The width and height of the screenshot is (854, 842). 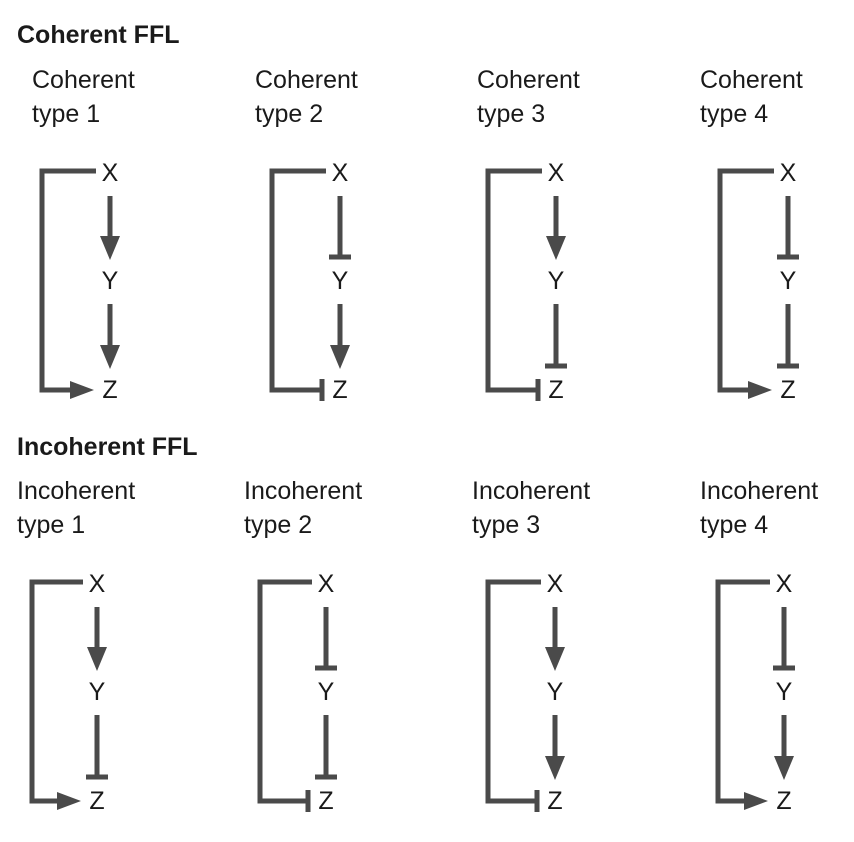 I want to click on panel-label-coherent-4: Coherent type 4, so click(x=751, y=97).